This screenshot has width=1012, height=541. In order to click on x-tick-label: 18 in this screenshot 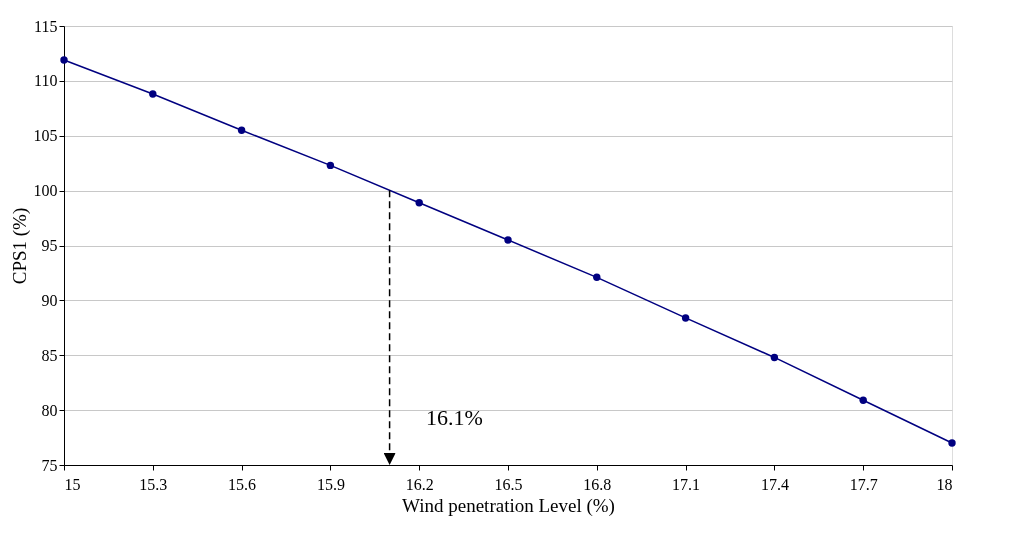, I will do `click(944, 484)`.